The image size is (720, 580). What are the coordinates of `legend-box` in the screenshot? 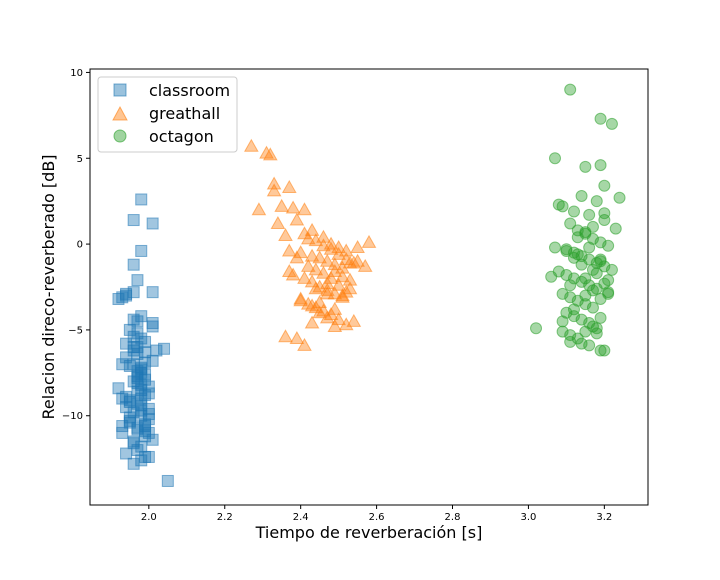 It's located at (167, 114).